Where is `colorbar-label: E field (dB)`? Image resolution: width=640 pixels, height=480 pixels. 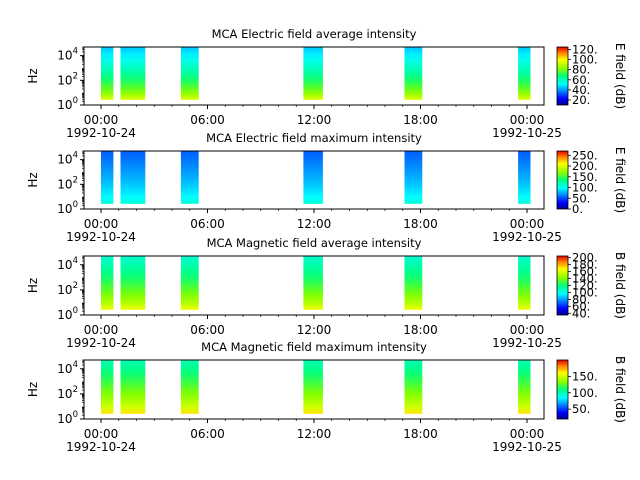 colorbar-label: E field (dB) is located at coordinates (620, 76).